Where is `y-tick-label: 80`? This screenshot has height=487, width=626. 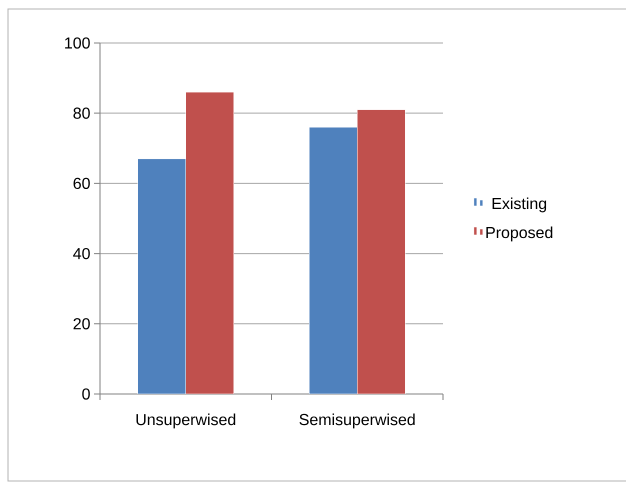 y-tick-label: 80 is located at coordinates (81, 113).